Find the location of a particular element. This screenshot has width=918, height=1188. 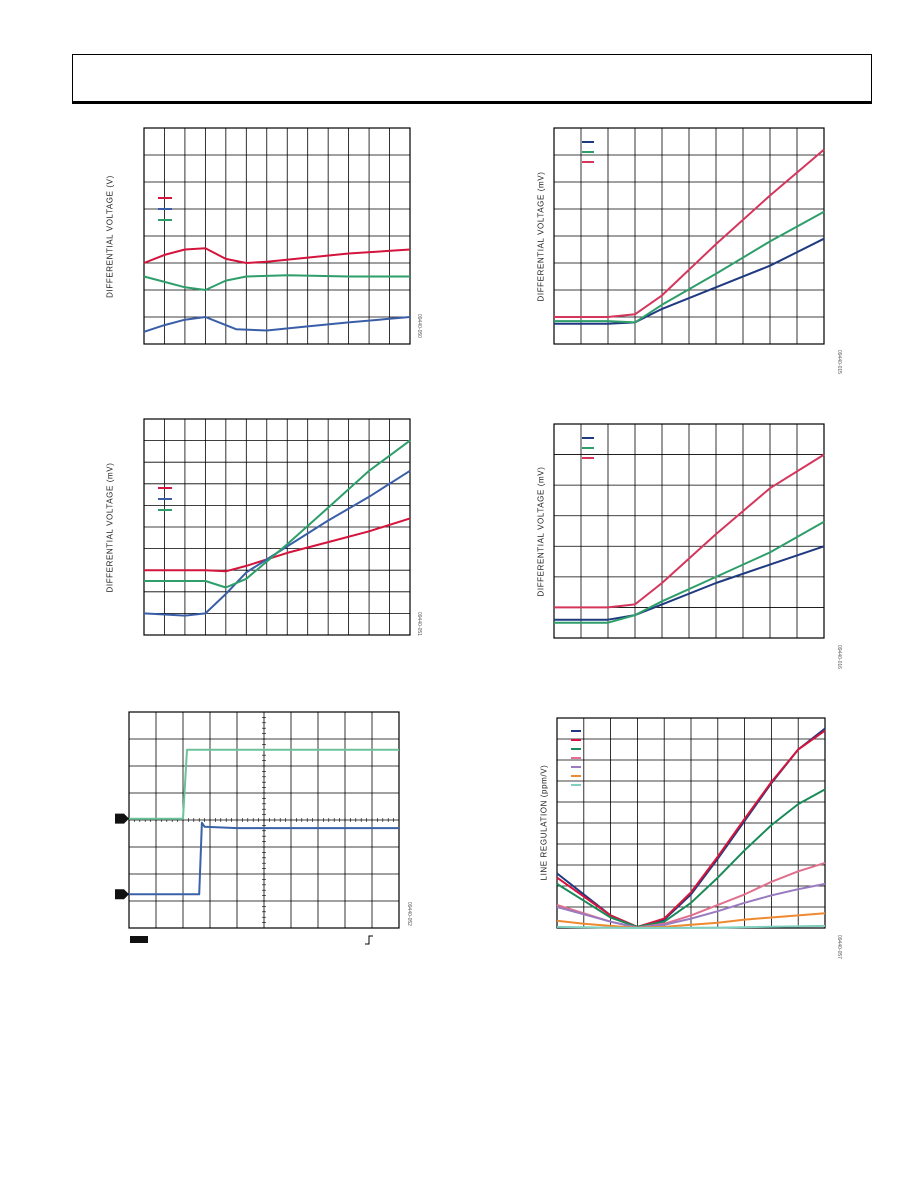

chart-scope-capture is located at coordinates (257, 828).